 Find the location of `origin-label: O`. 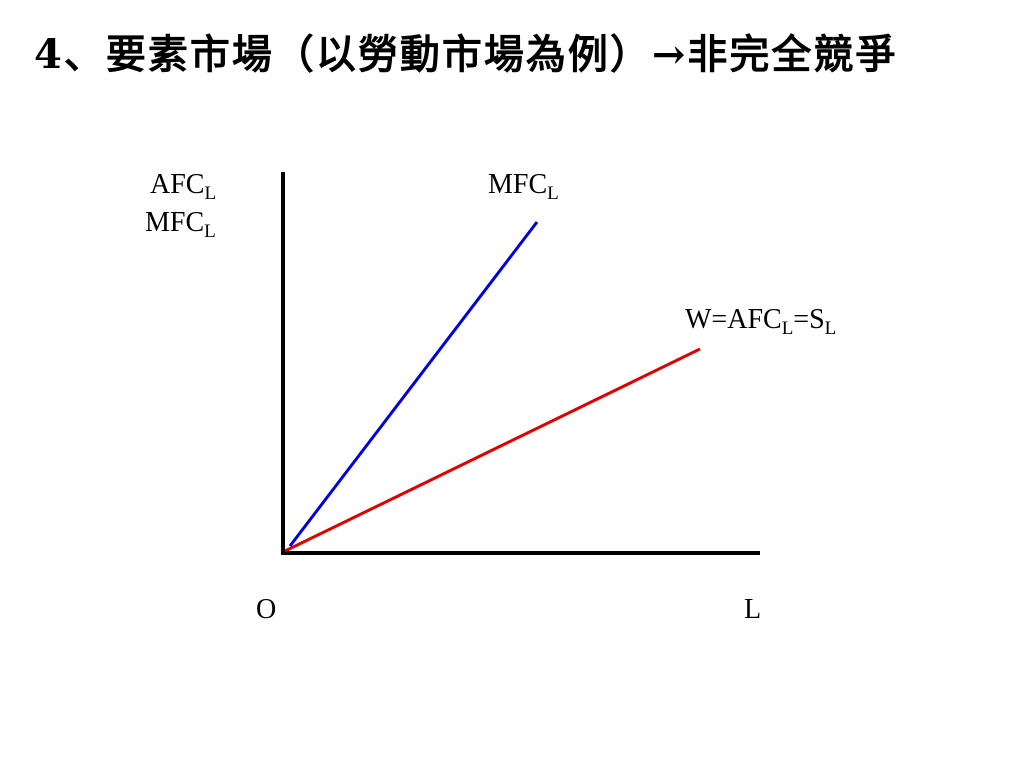

origin-label: O is located at coordinates (266, 609).